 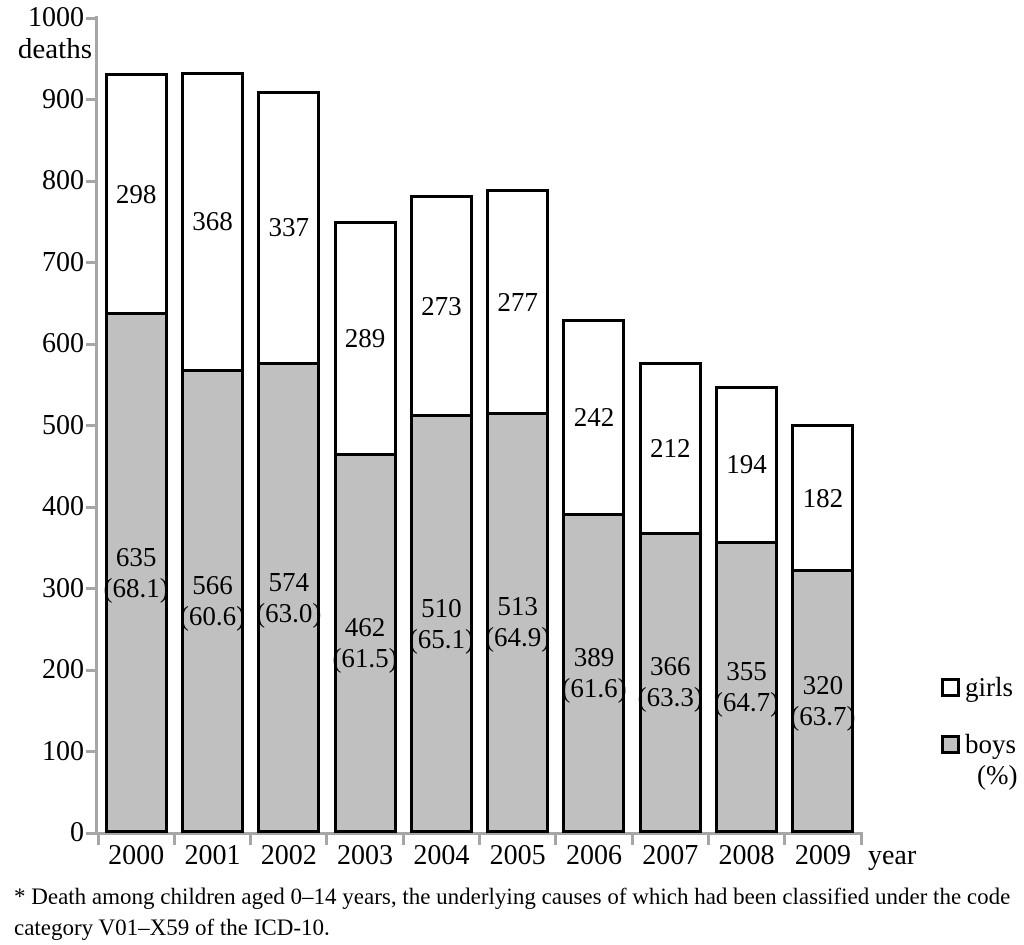 I want to click on bar-boys-segment: 566 (60.6), so click(x=212, y=600).